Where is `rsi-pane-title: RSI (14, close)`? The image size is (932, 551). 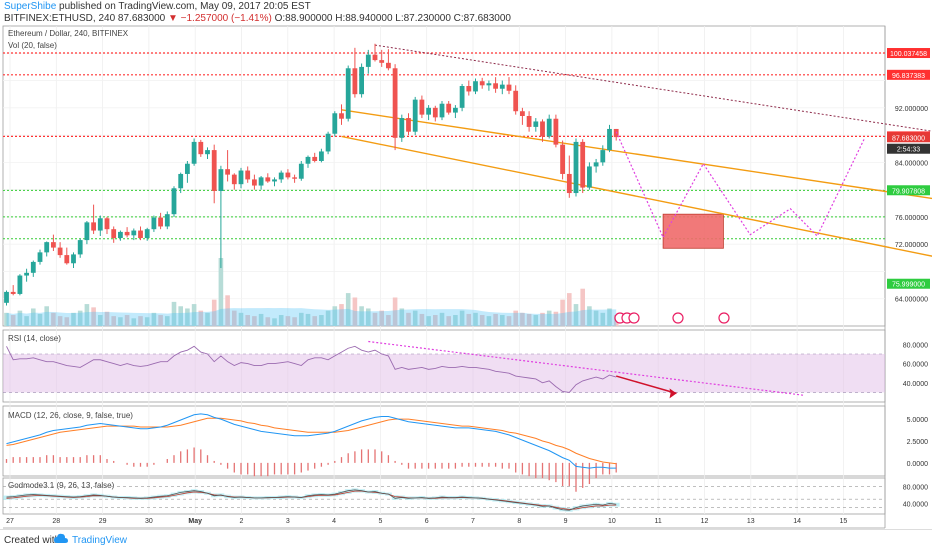 rsi-pane-title: RSI (14, close) is located at coordinates (34, 338).